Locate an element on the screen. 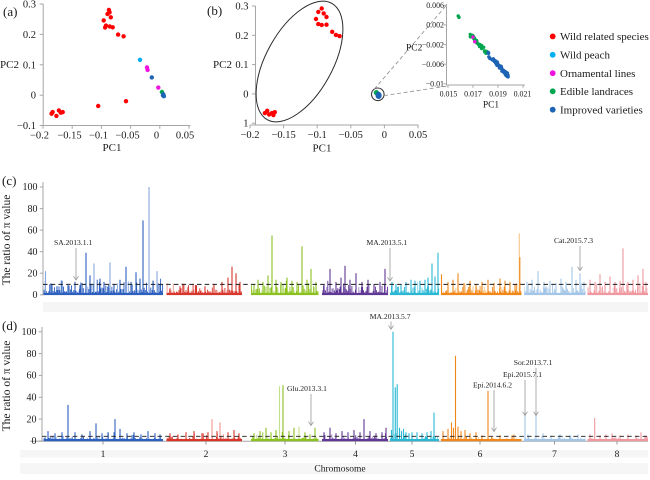 The height and width of the screenshot is (480, 650). svg-text: Epi.2014.6.2 is located at coordinates (492, 385).